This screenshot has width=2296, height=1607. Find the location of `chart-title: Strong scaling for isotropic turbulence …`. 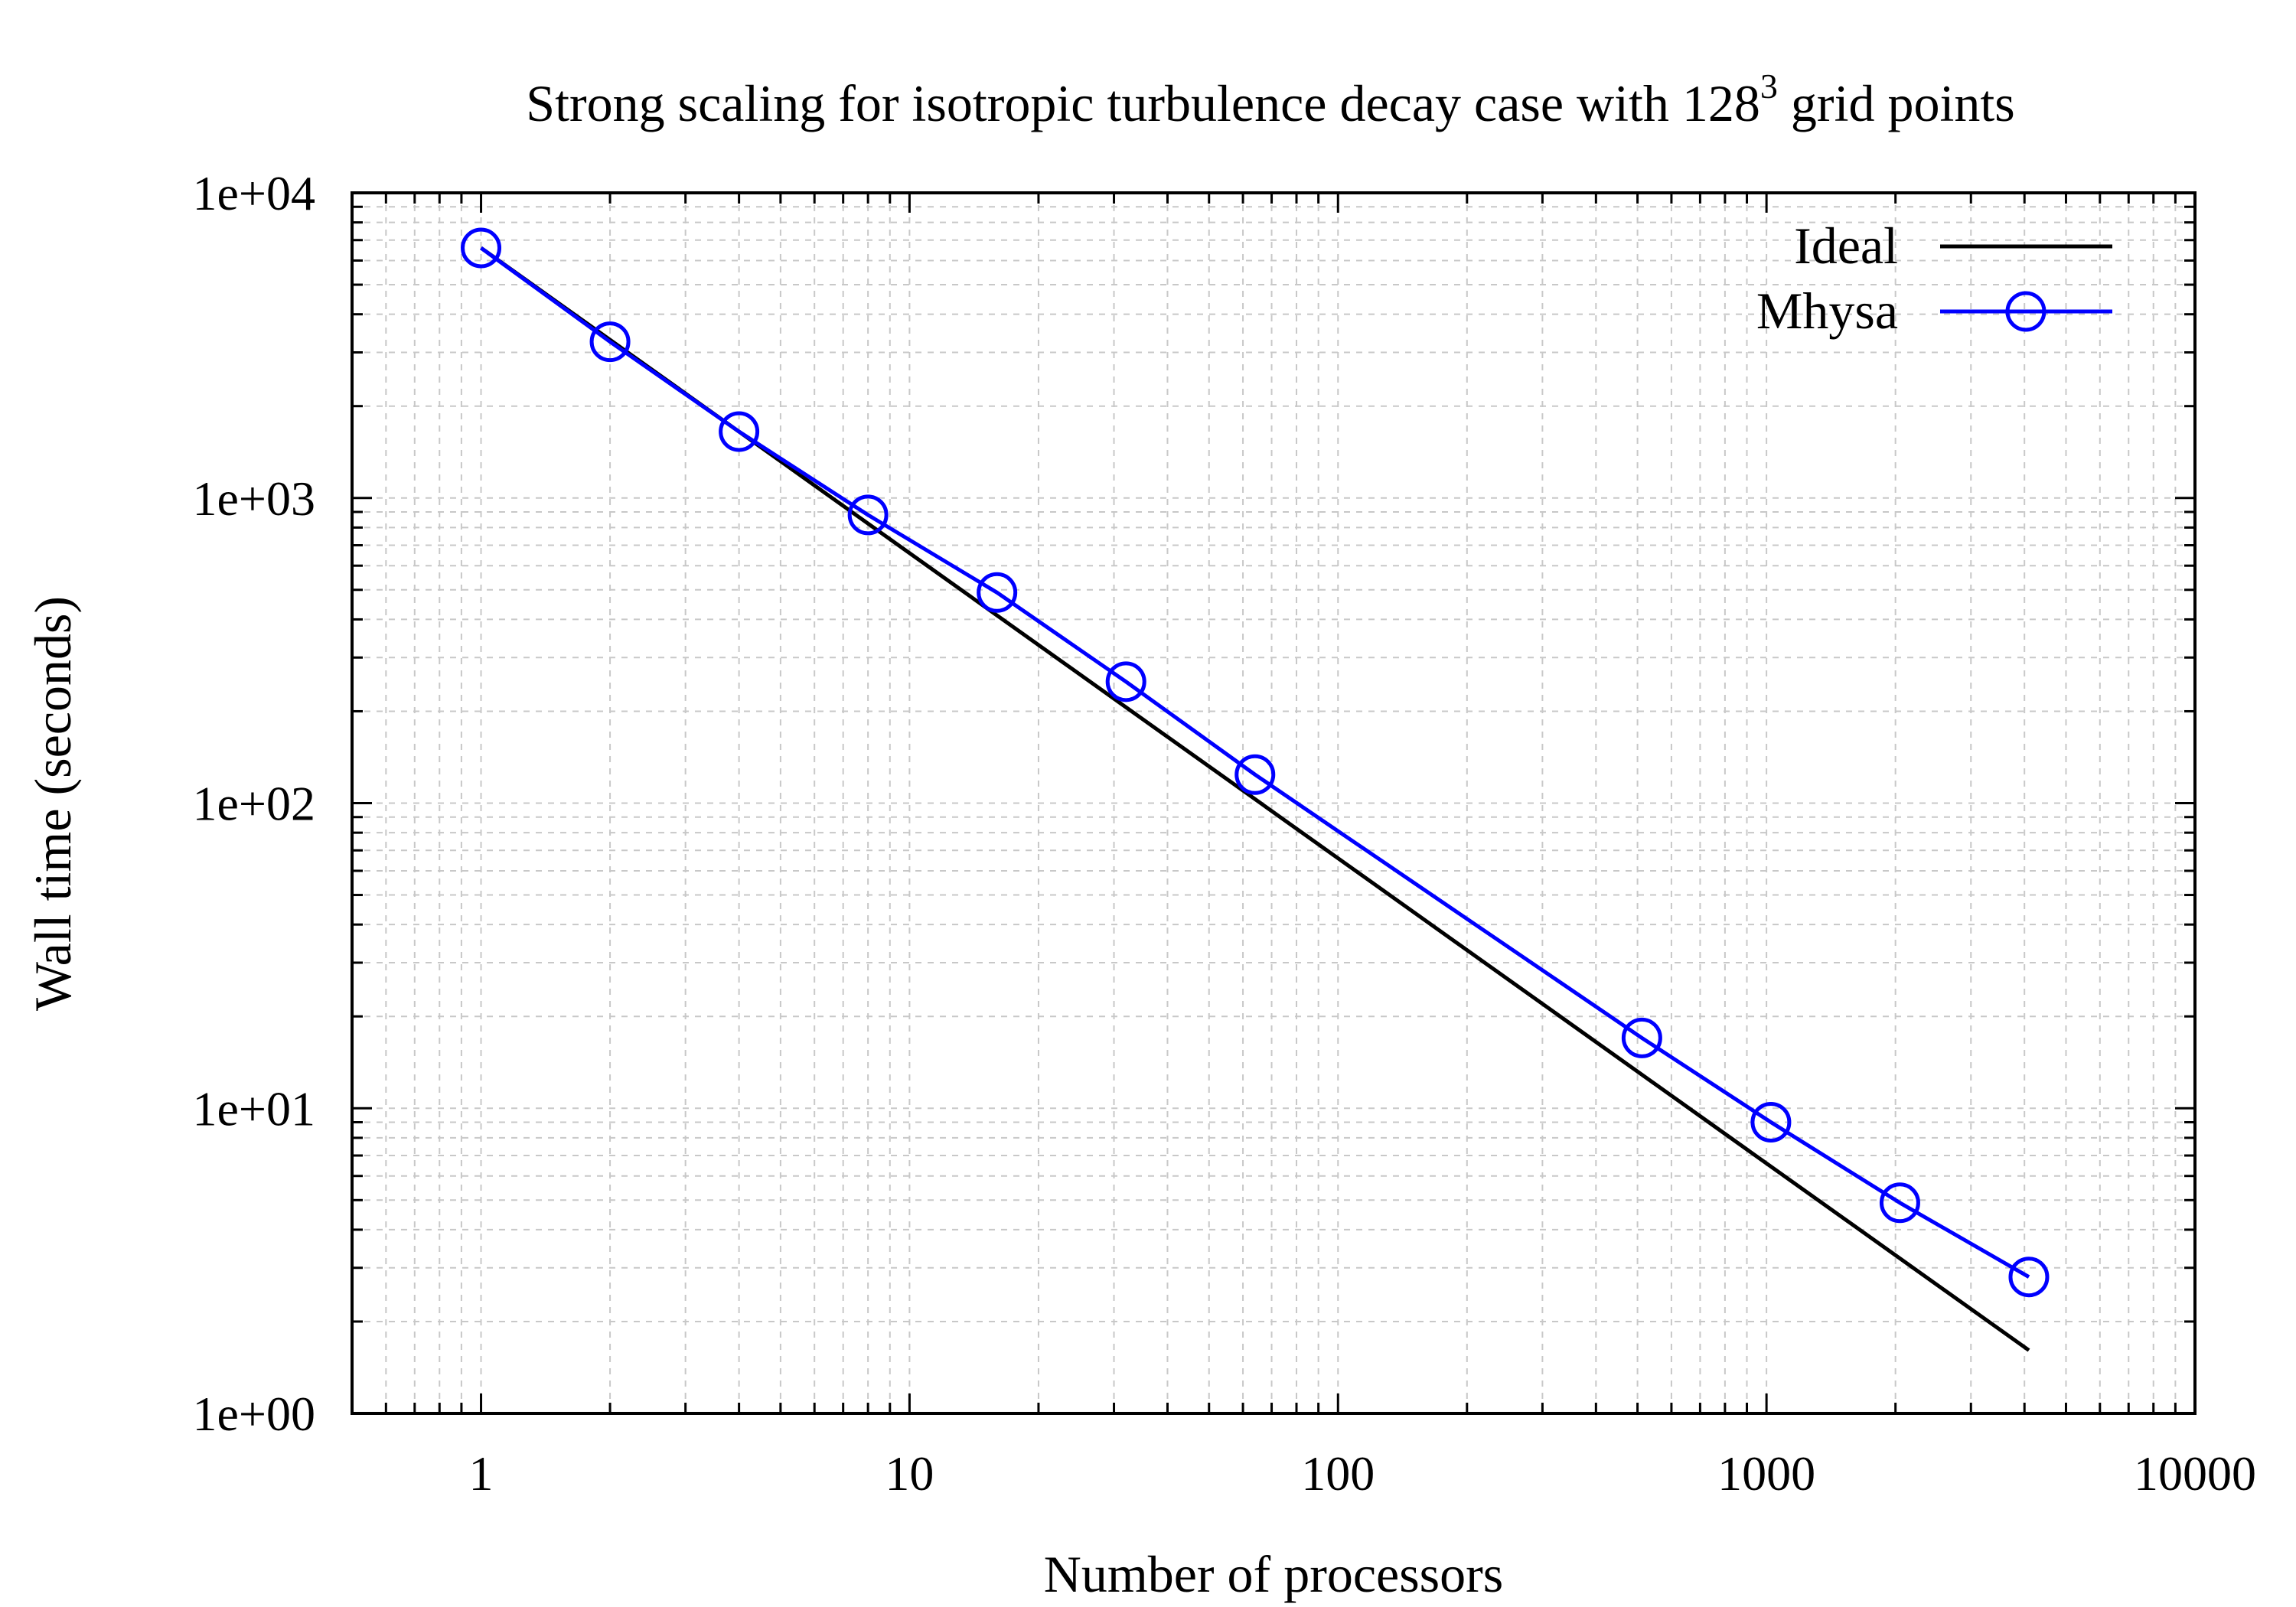

chart-title: Strong scaling for isotropic turbulence … is located at coordinates (1270, 99).